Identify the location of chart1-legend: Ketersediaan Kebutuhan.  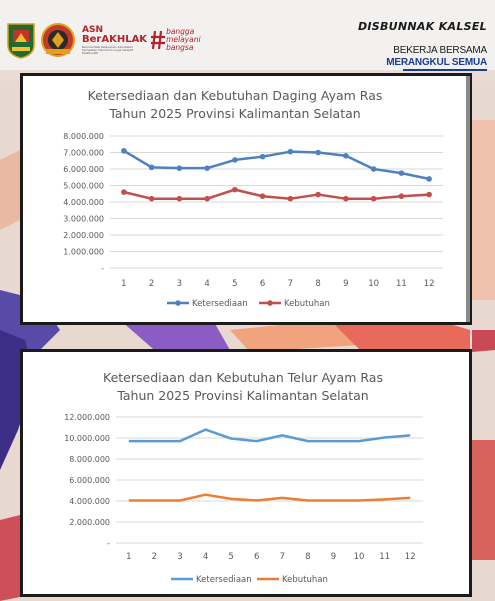
(248, 304).